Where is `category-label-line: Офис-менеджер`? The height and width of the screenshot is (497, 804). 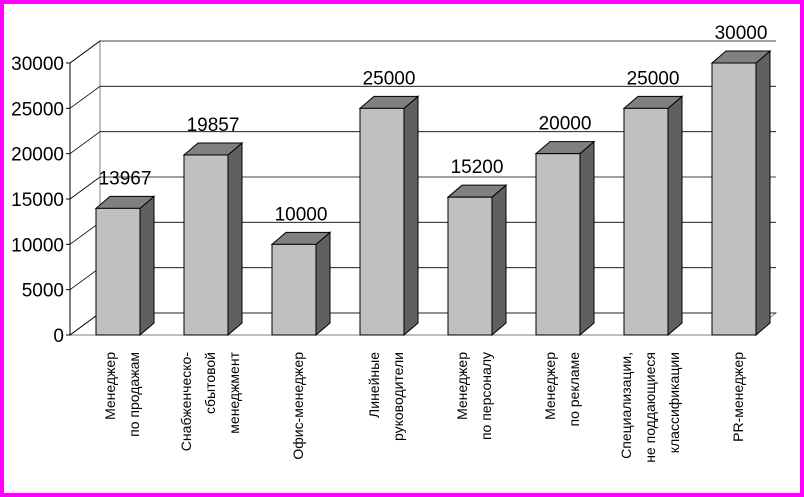
category-label-line: Офис-менеджер is located at coordinates (298, 406).